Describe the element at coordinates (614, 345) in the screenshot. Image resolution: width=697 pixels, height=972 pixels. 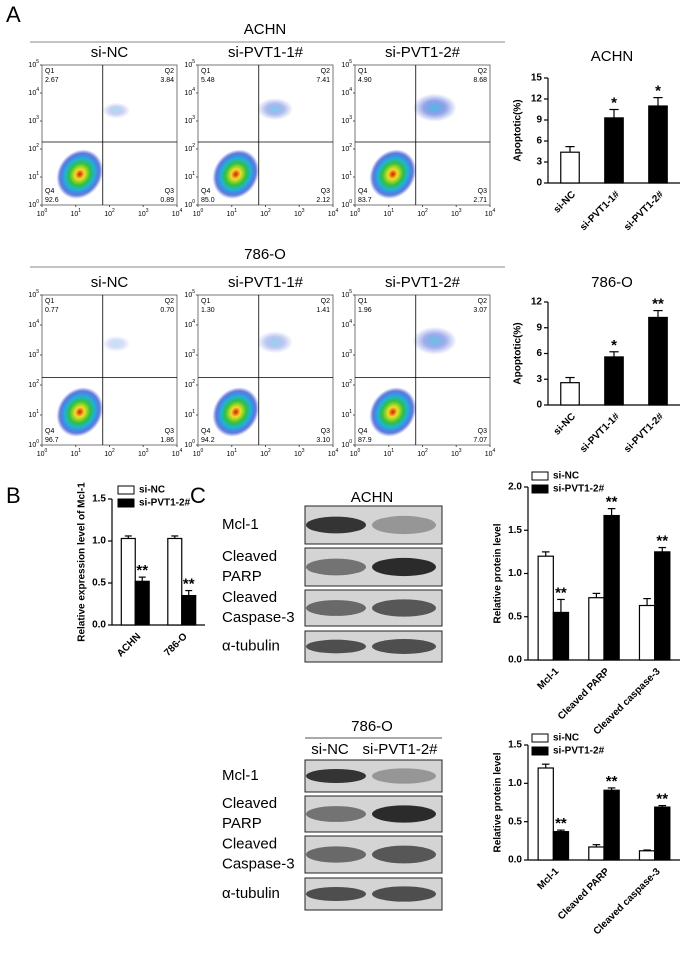
I see `significance: *` at that location.